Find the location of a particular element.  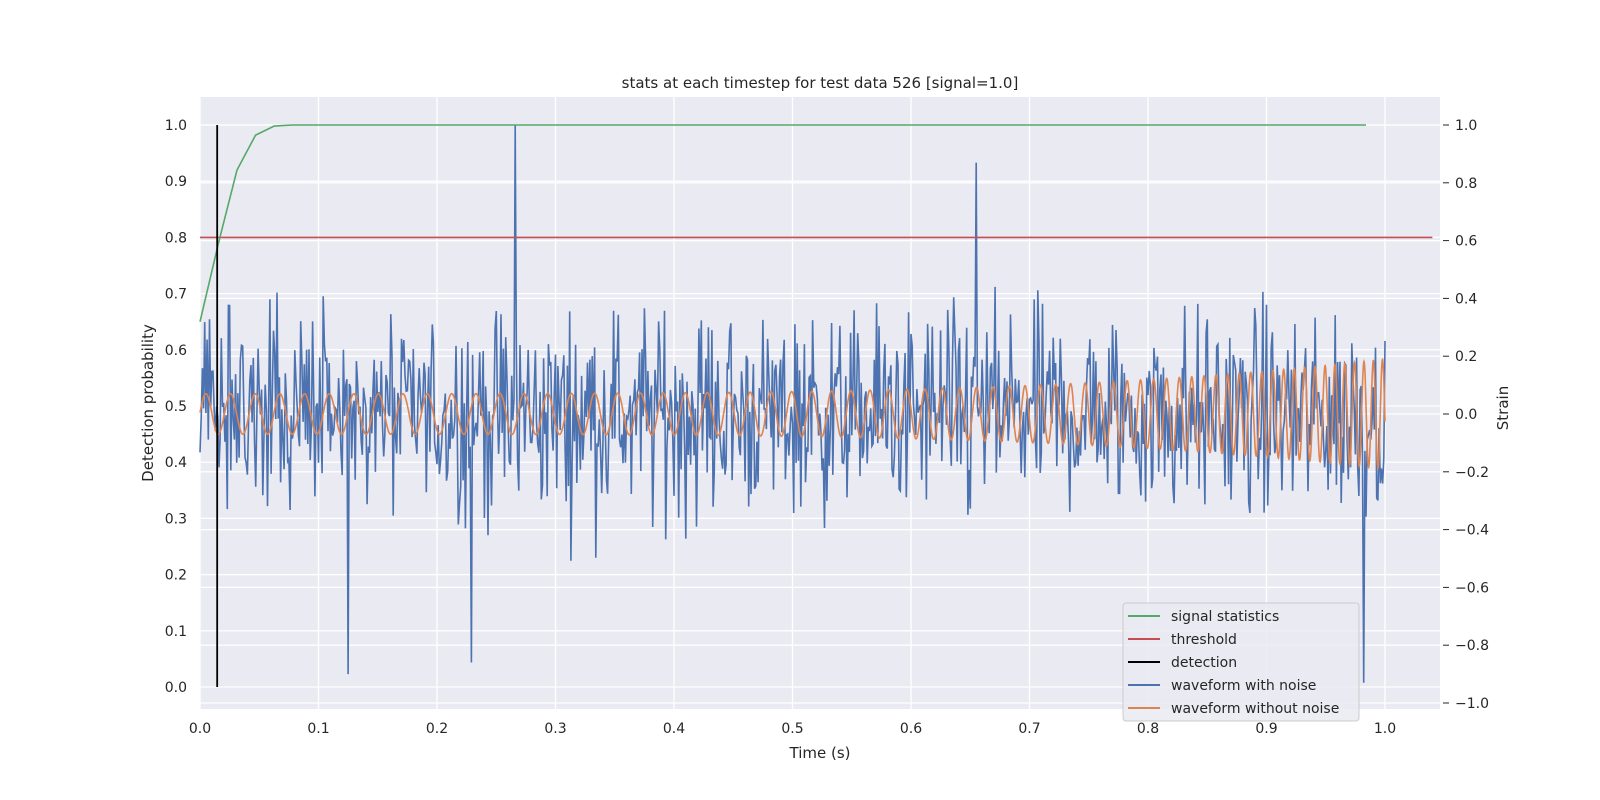

y-axis-label: Detection probability is located at coordinates (148, 403).